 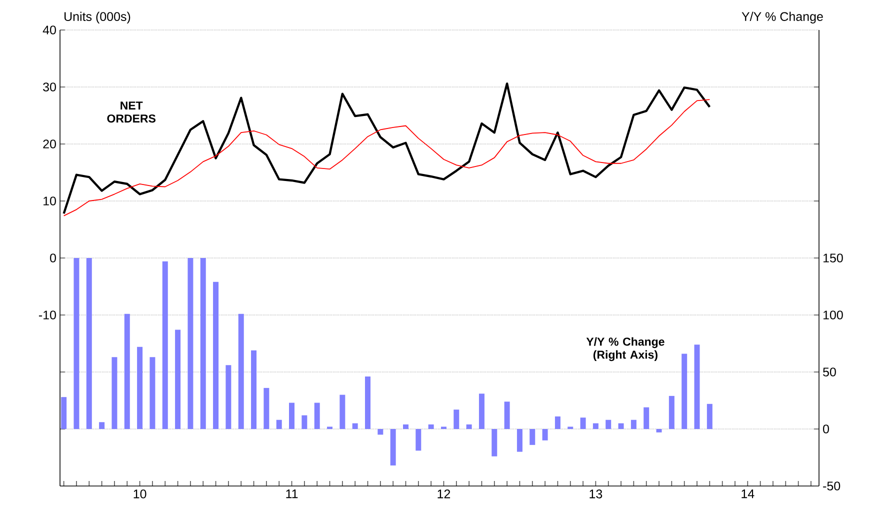 What do you see at coordinates (49, 30) in the screenshot?
I see `y-tick-label: 40` at bounding box center [49, 30].